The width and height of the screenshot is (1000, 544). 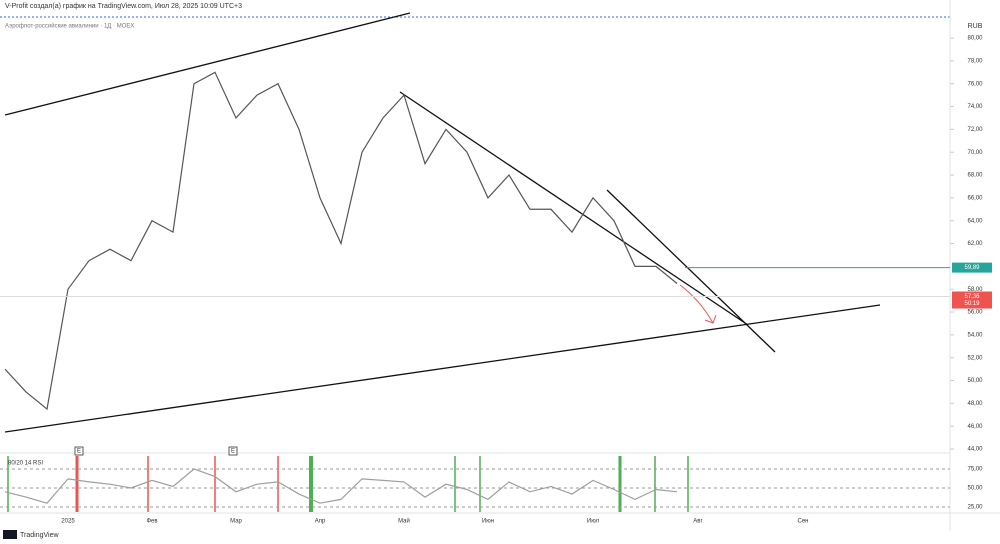 What do you see at coordinates (803, 522) in the screenshot?
I see `x-tick-label: Сен` at bounding box center [803, 522].